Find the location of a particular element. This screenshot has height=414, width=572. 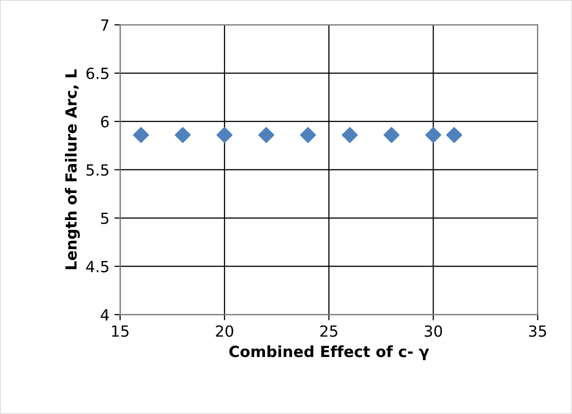

x-tick-label: 30 is located at coordinates (433, 331).